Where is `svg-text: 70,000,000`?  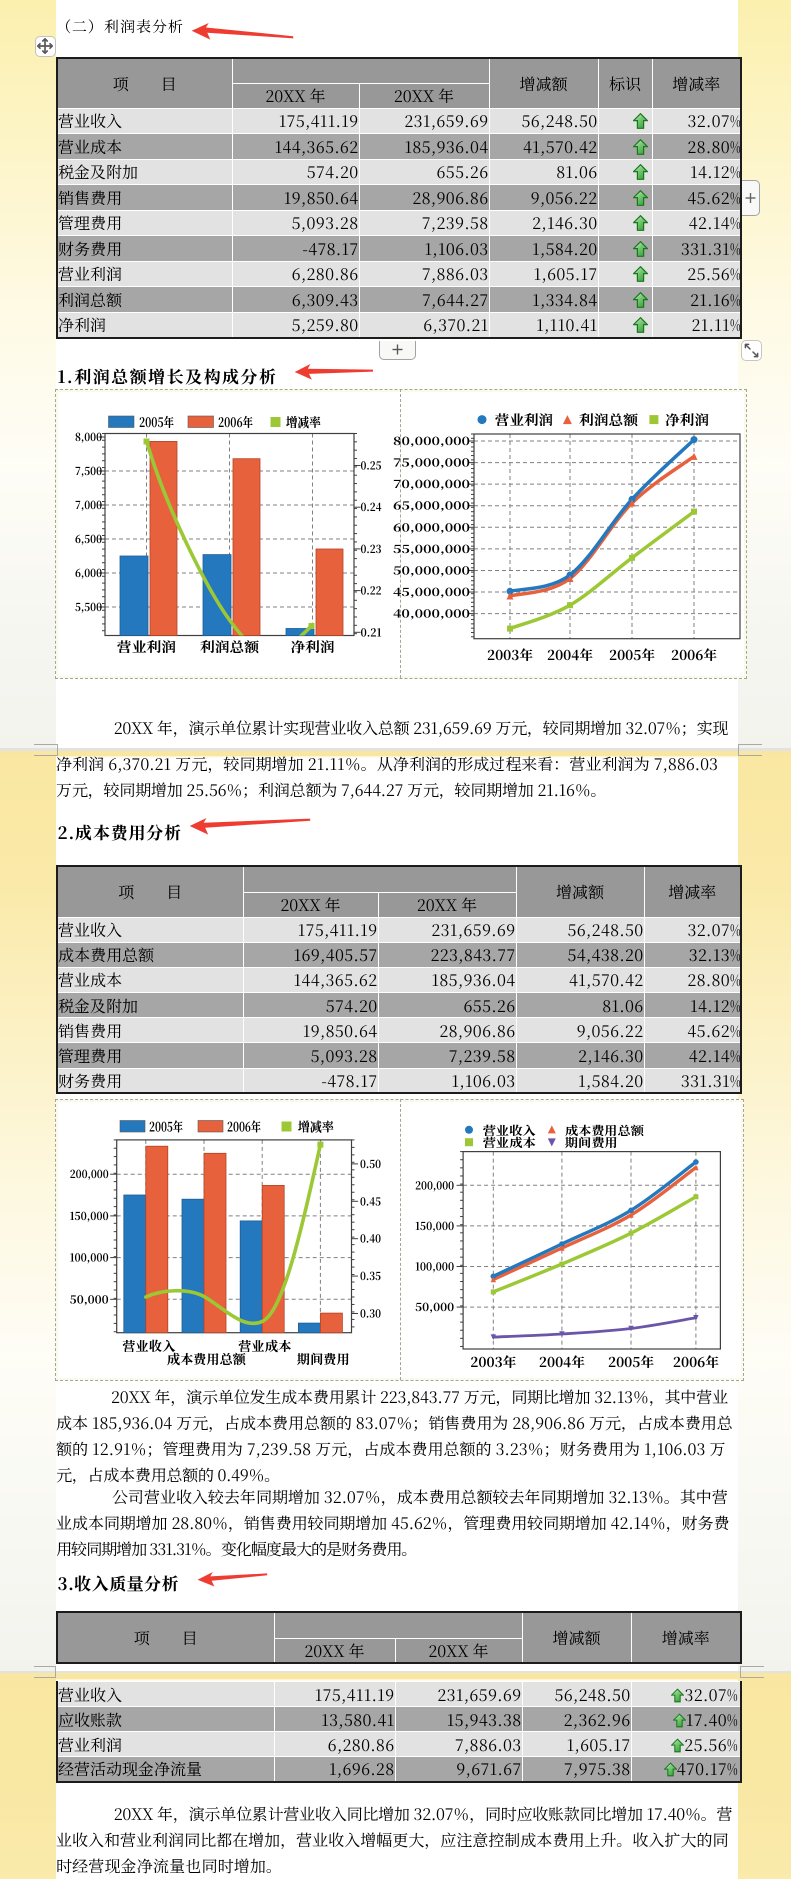
svg-text: 70,000,000 is located at coordinates (432, 484).